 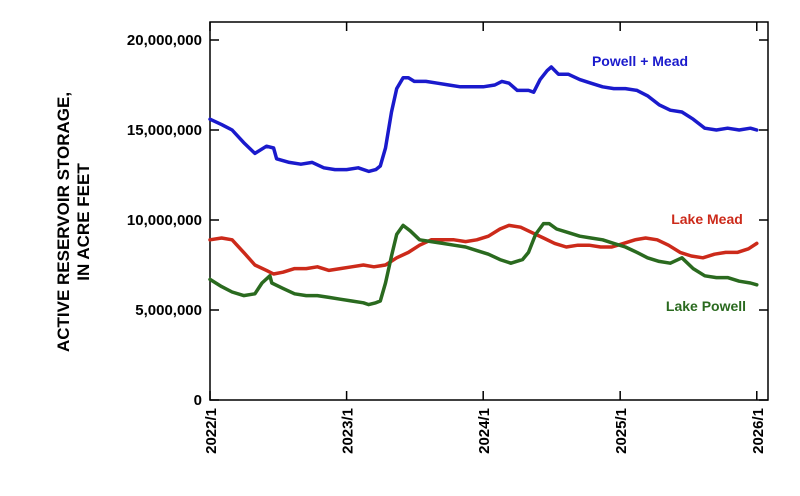 What do you see at coordinates (83, 222) in the screenshot?
I see `y-axis-title-line-2: IN ACRE FEET` at bounding box center [83, 222].